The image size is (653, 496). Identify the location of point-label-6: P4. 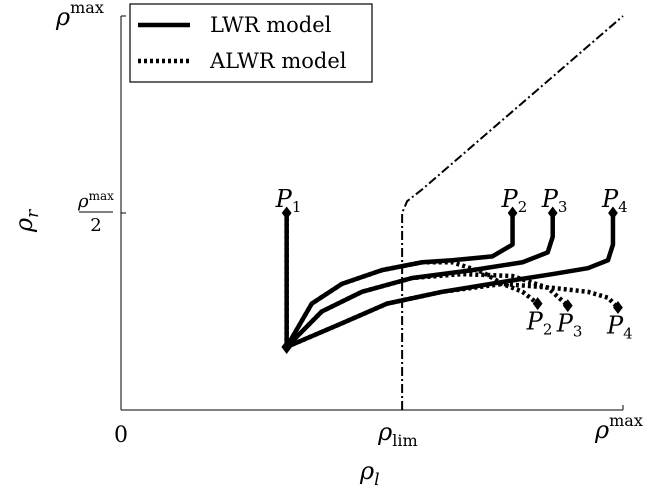
(619, 327).